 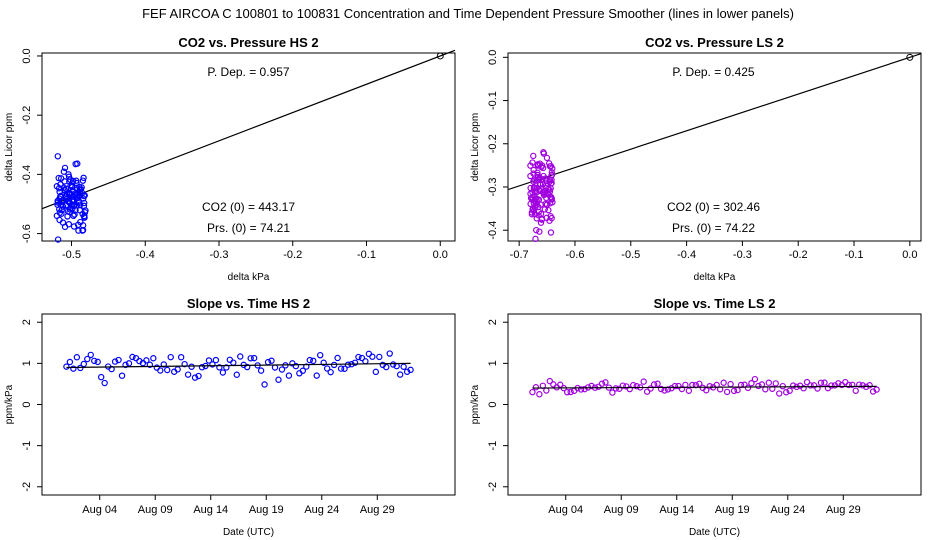 I want to click on pdep-annotation: P. Dep. = 0.425, so click(x=713, y=72).